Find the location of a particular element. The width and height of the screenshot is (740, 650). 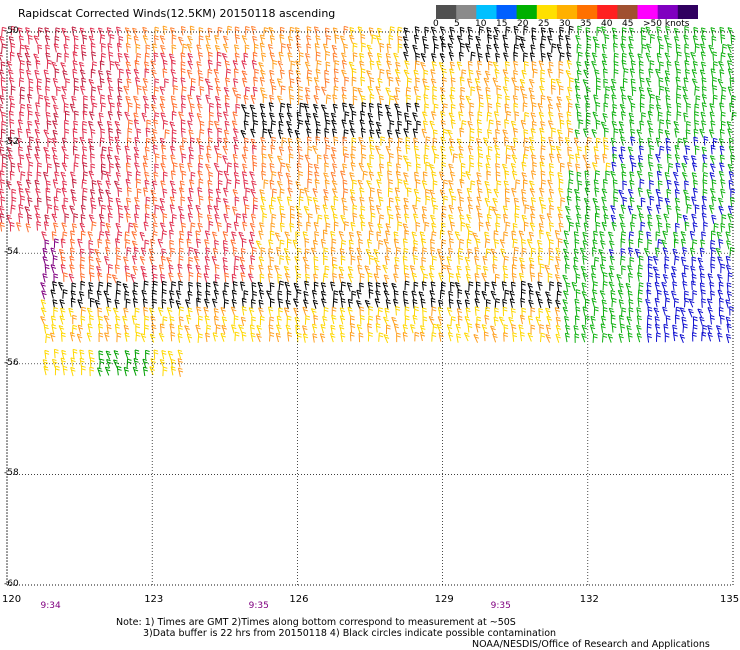

longitude-tick-label: 135 is located at coordinates (730, 599).